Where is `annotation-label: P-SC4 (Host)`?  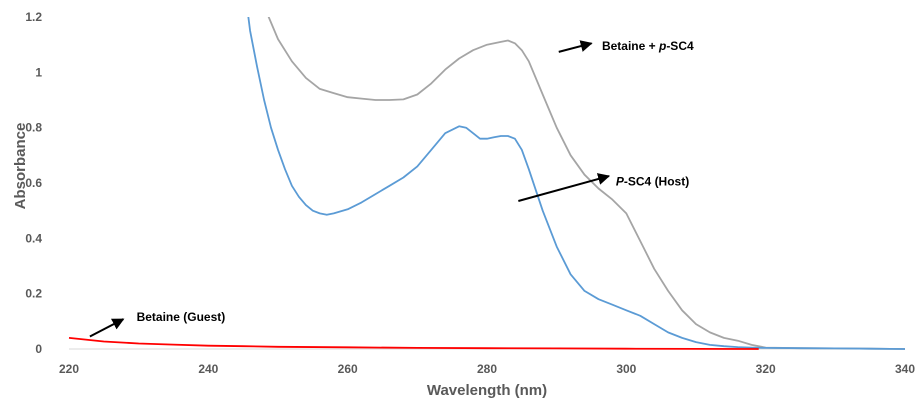 annotation-label: P-SC4 (Host) is located at coordinates (652, 182).